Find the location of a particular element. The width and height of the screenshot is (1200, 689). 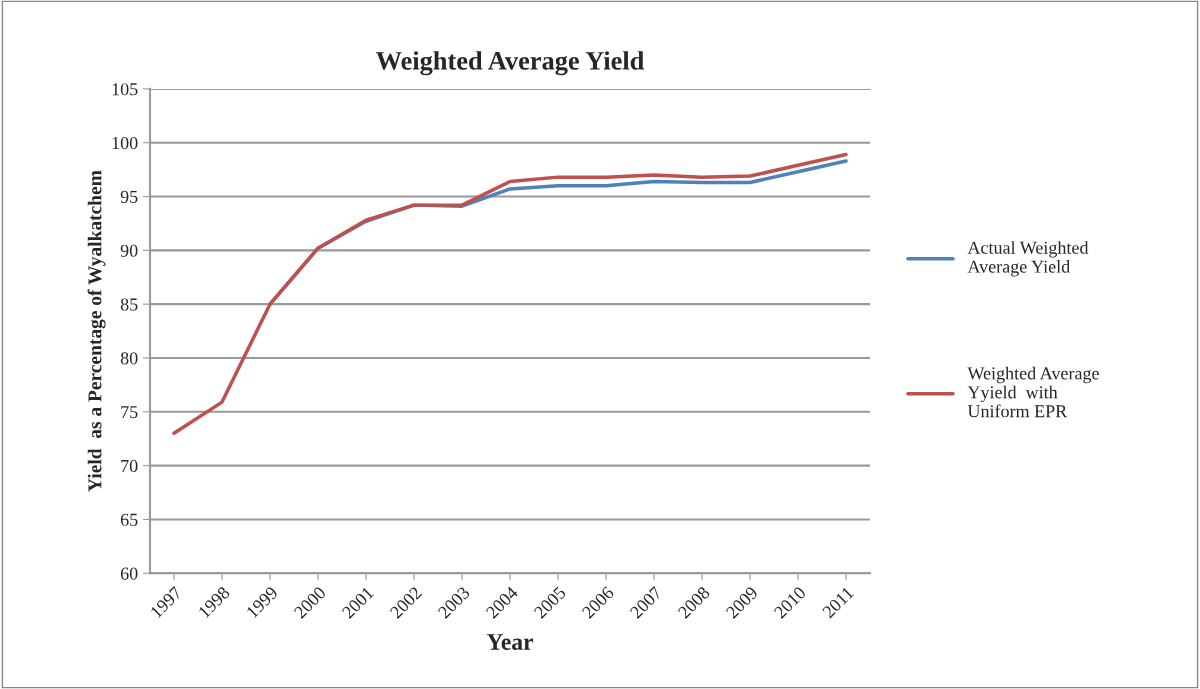

y-tick-label: 90 is located at coordinates (129, 250).